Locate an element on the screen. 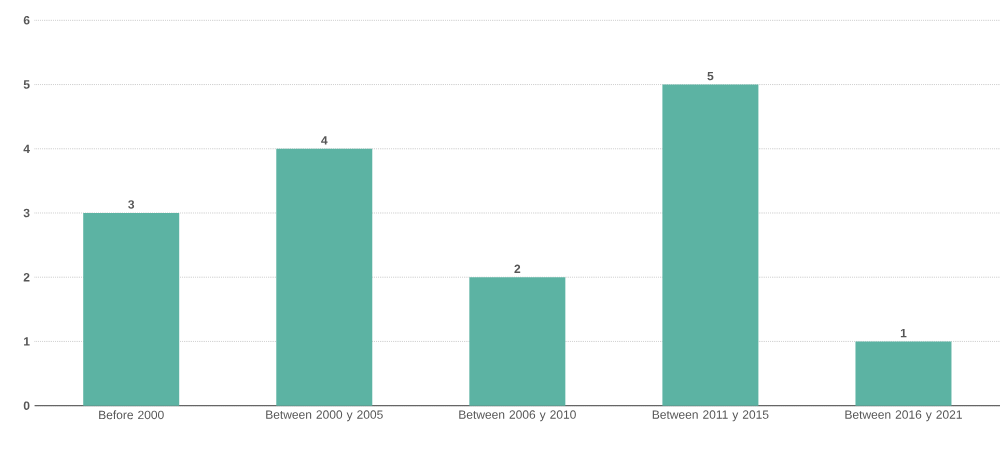  y-tick-label: 2 is located at coordinates (26, 277).